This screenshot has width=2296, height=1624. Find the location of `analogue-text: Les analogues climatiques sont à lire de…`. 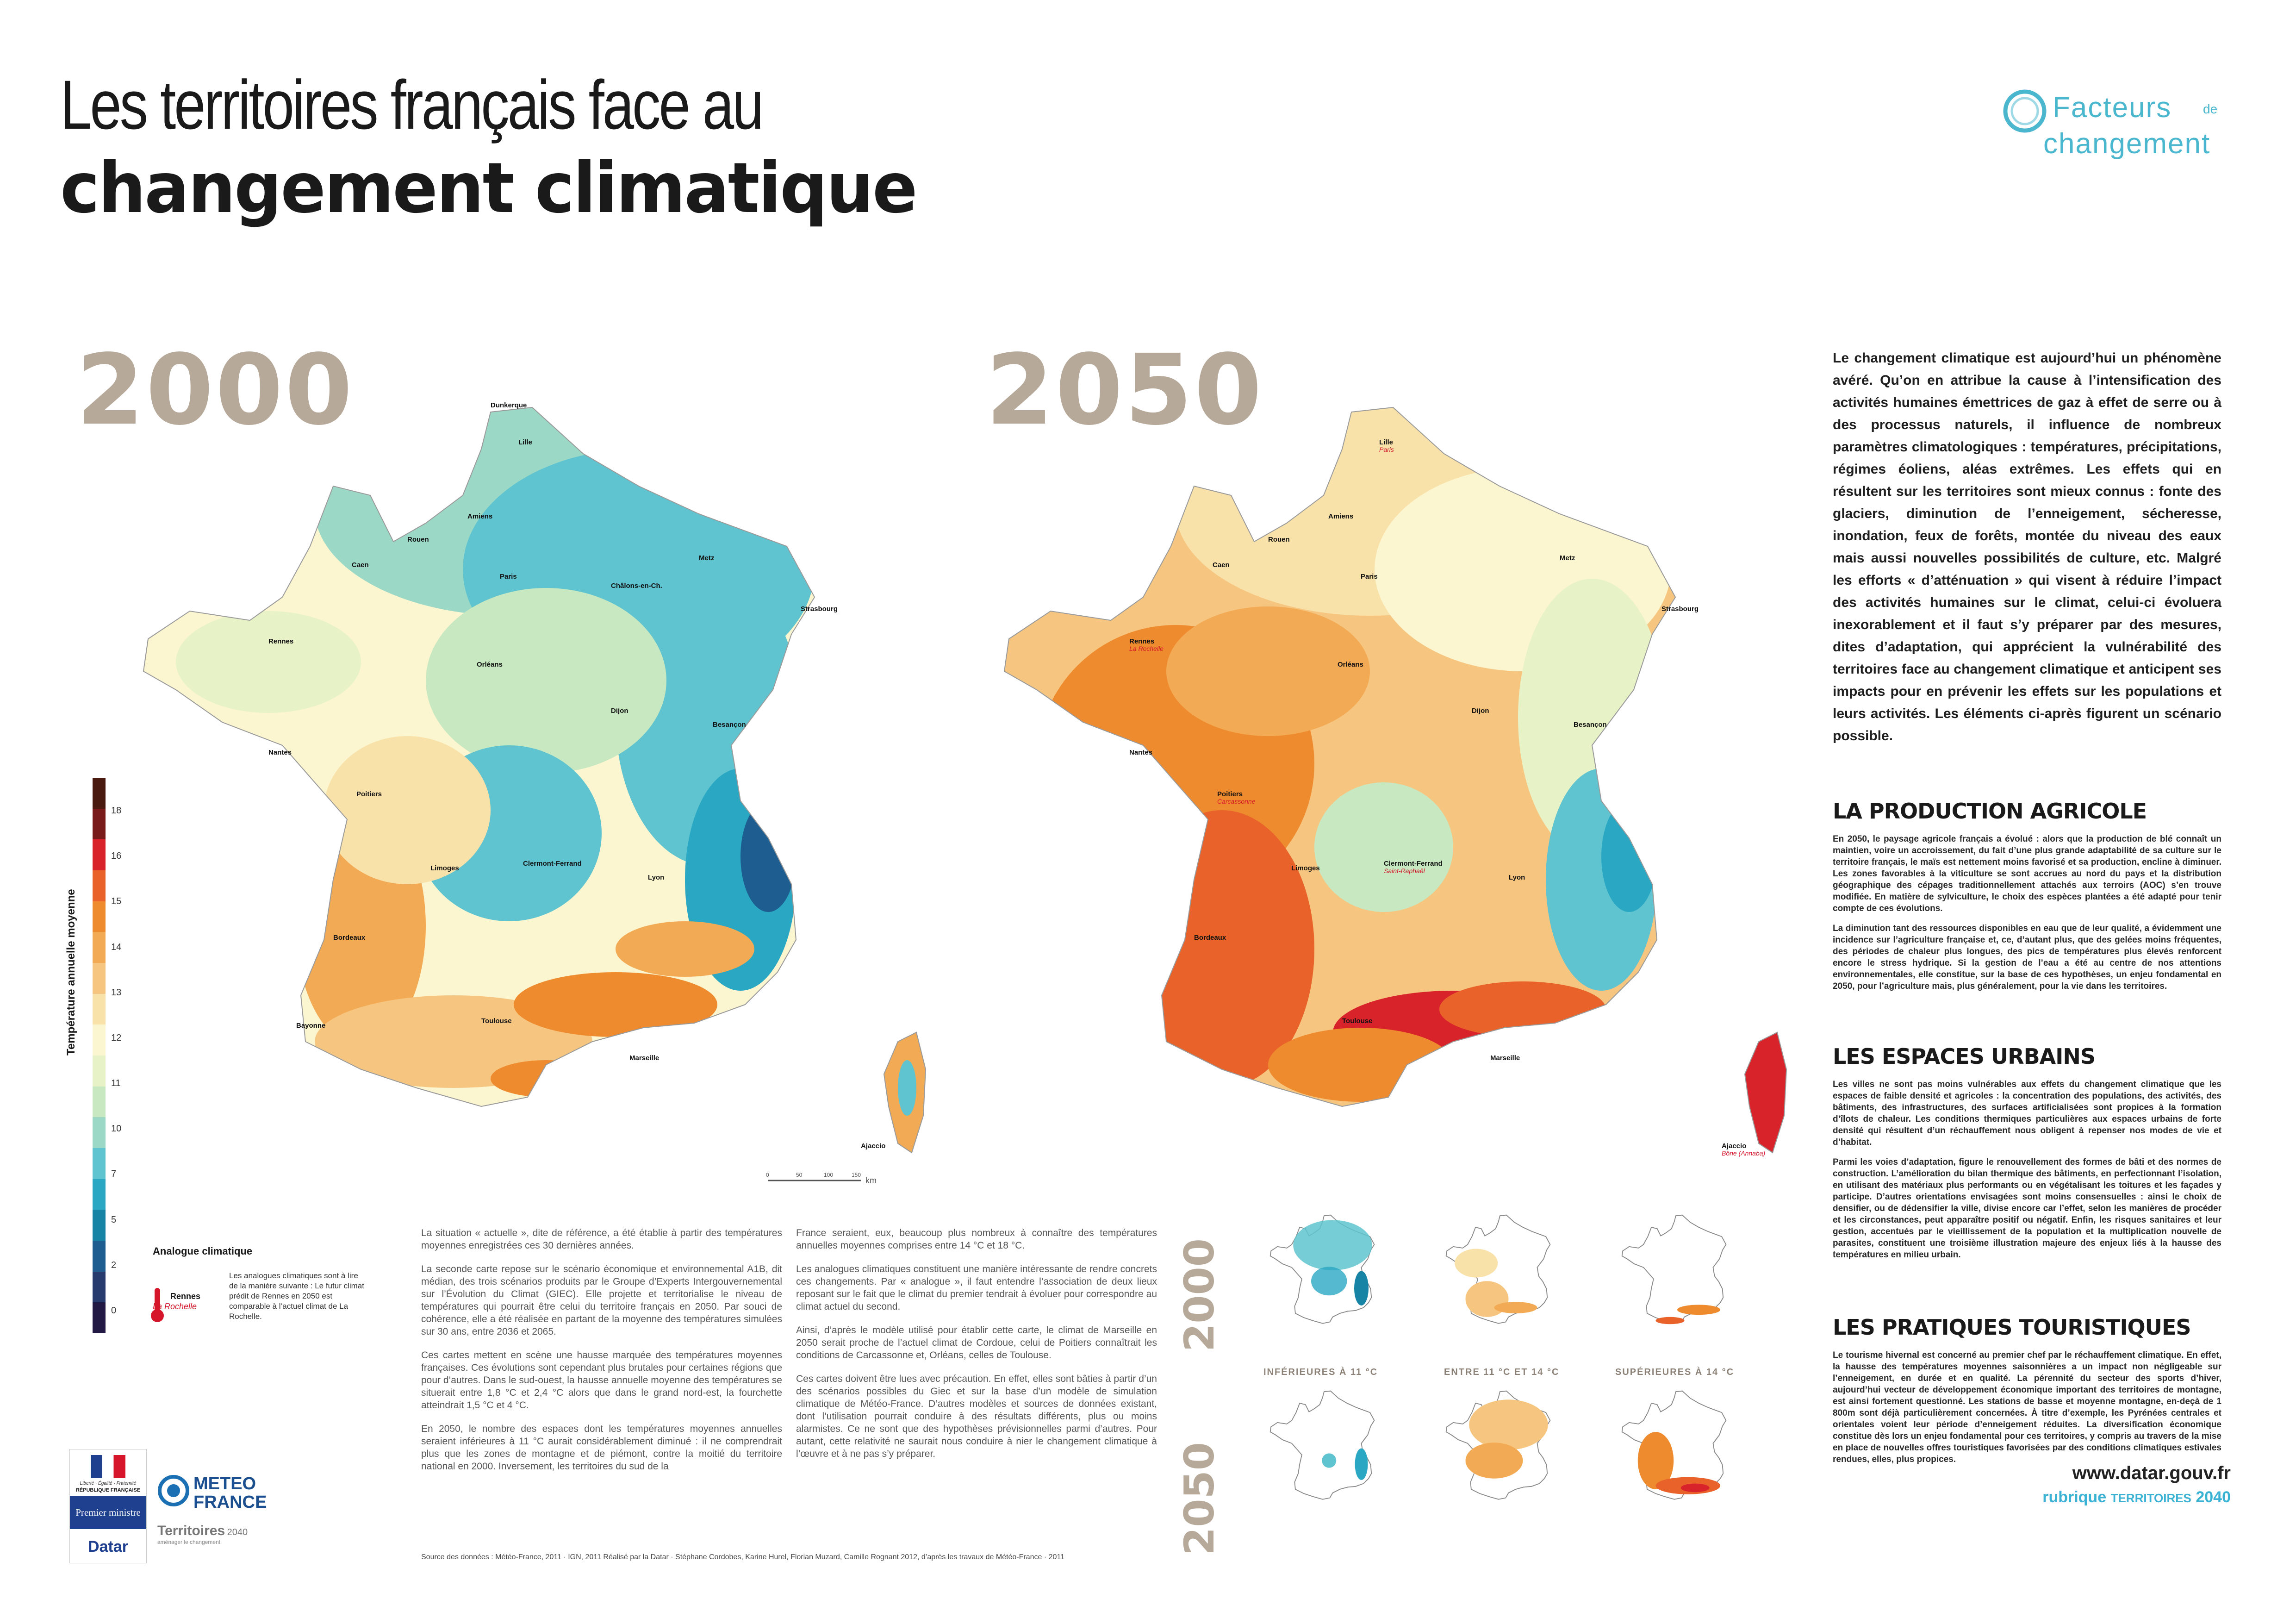

analogue-text: Les analogues climatiques sont à lire de… is located at coordinates (296, 1296).